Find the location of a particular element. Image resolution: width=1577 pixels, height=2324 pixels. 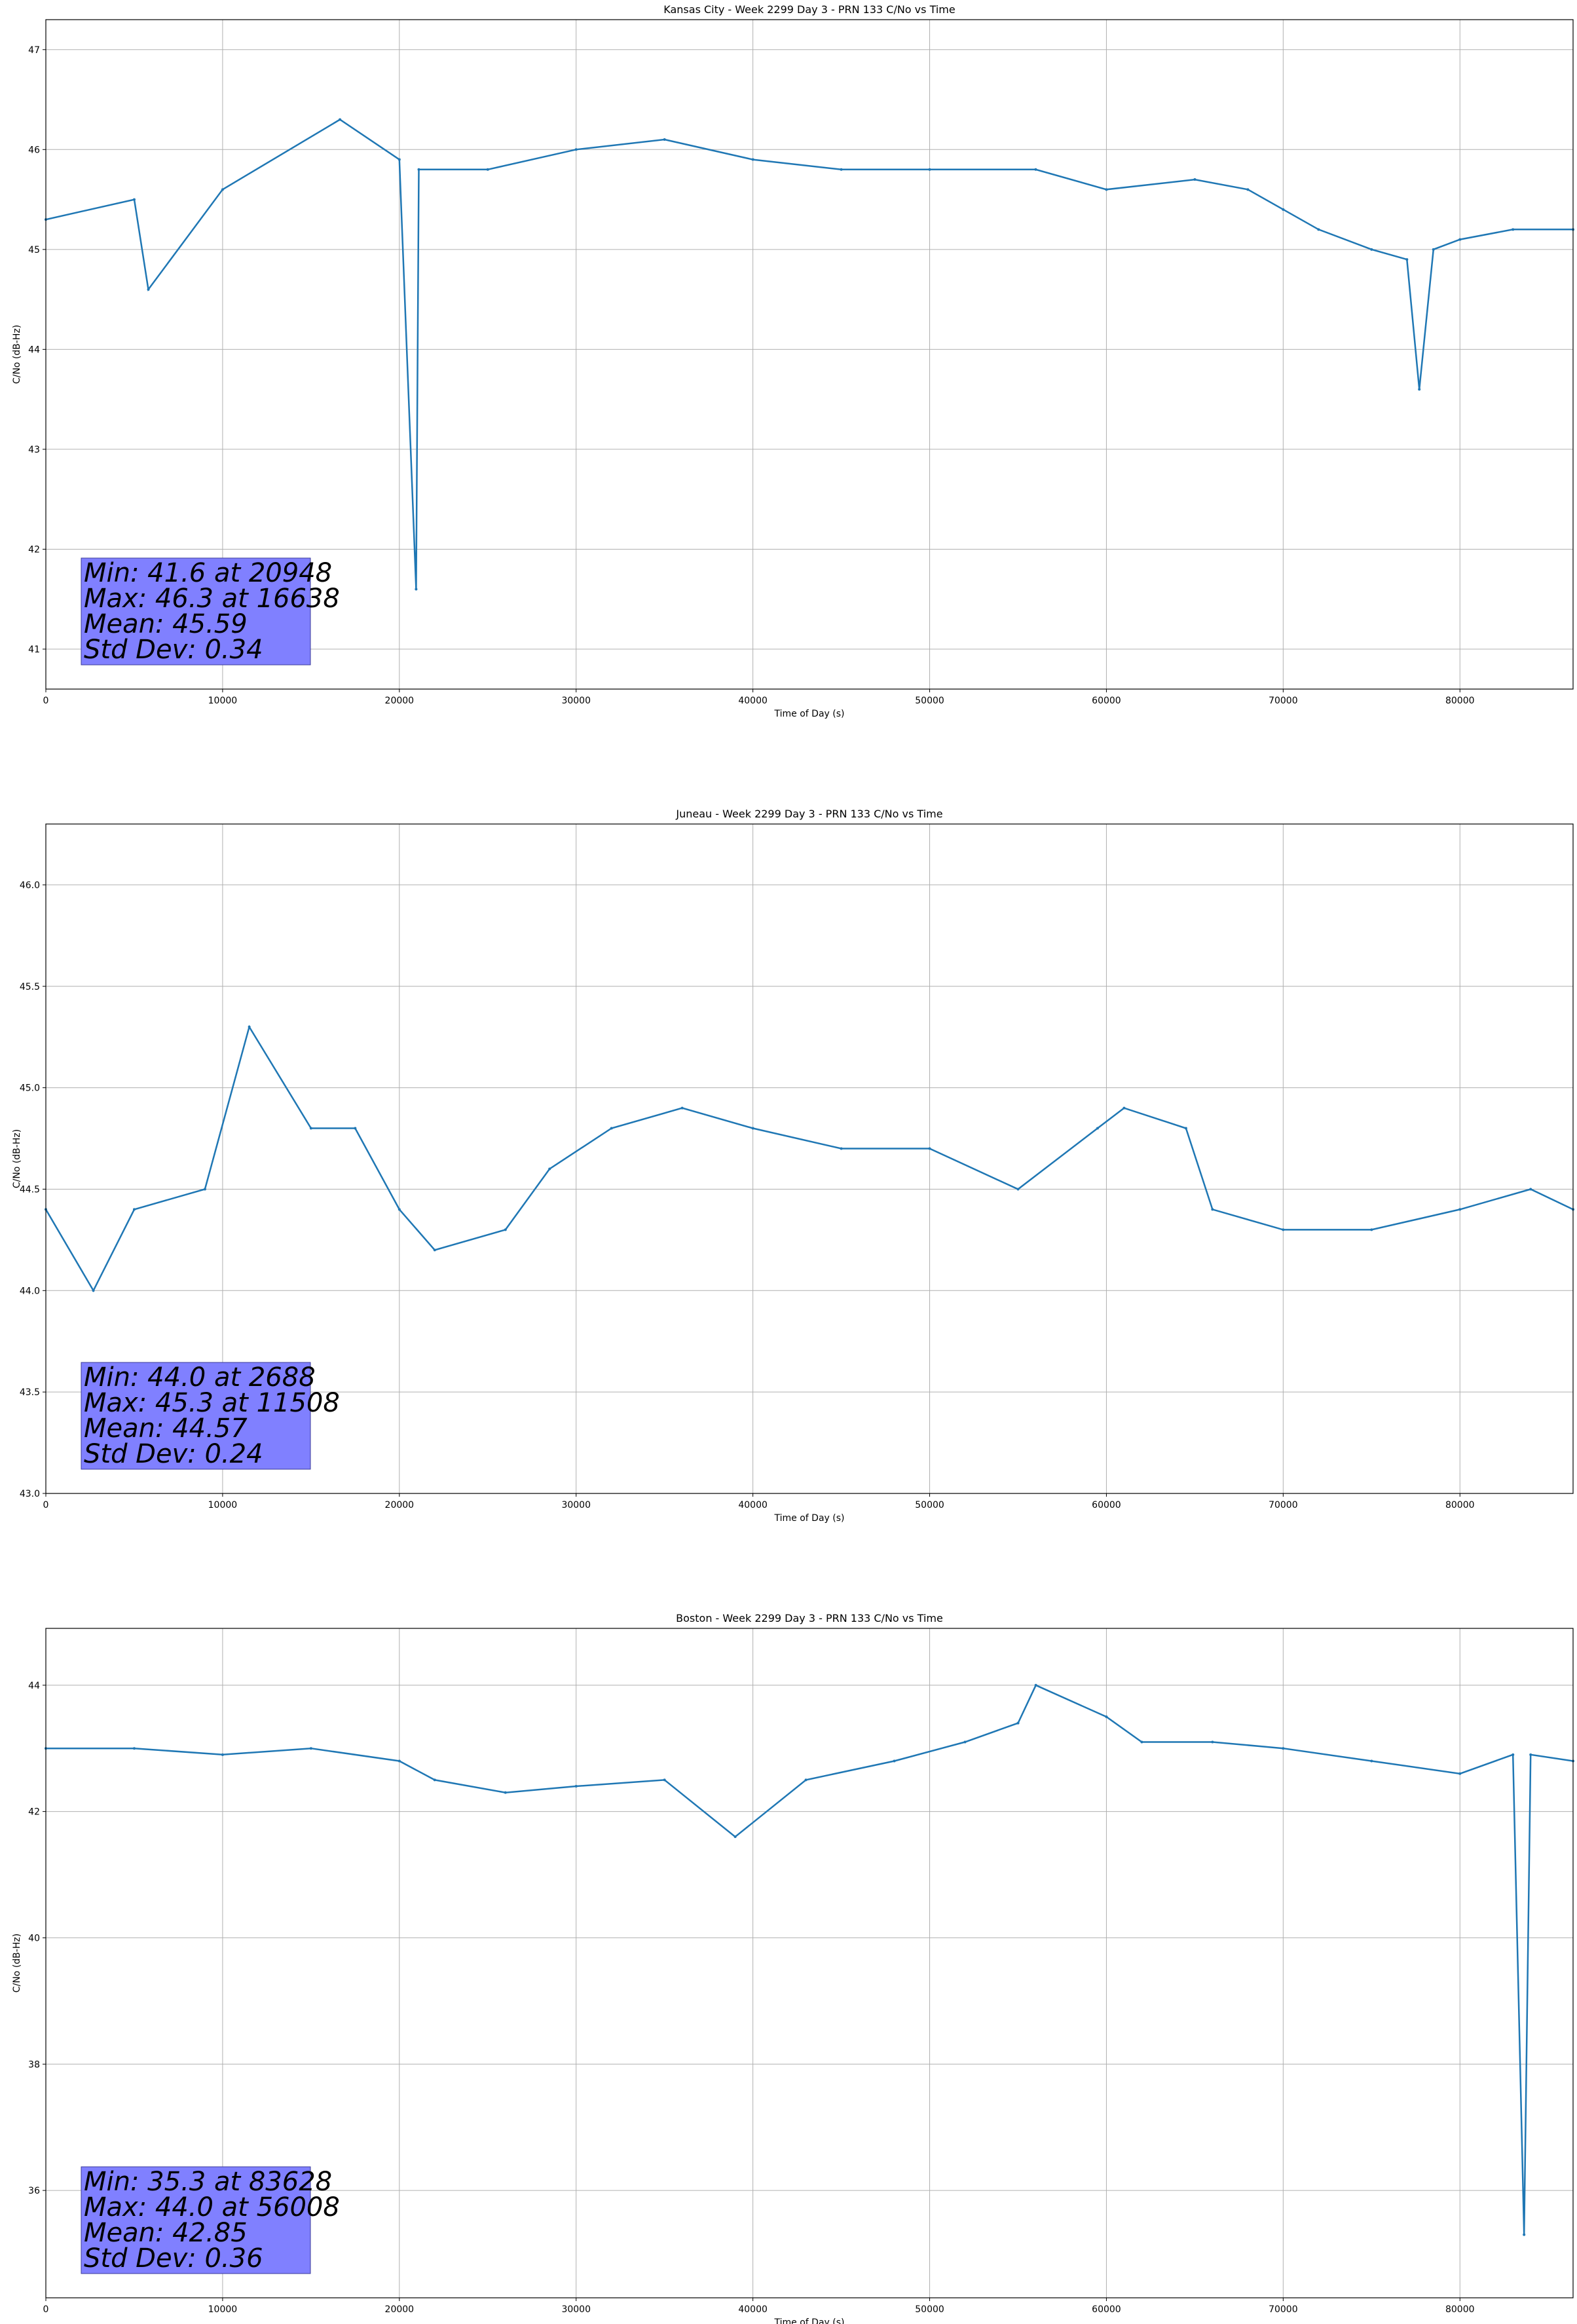

series-line is located at coordinates (809, 1158).